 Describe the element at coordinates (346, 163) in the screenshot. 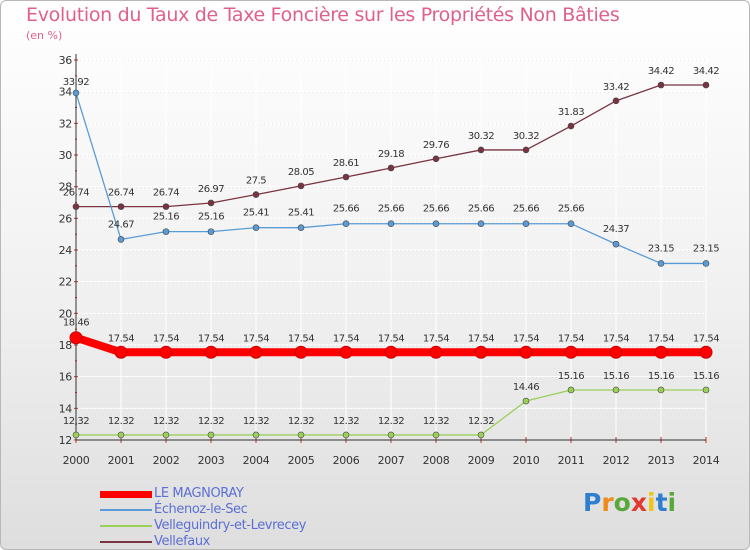

I see `data-label: 28.61` at that location.